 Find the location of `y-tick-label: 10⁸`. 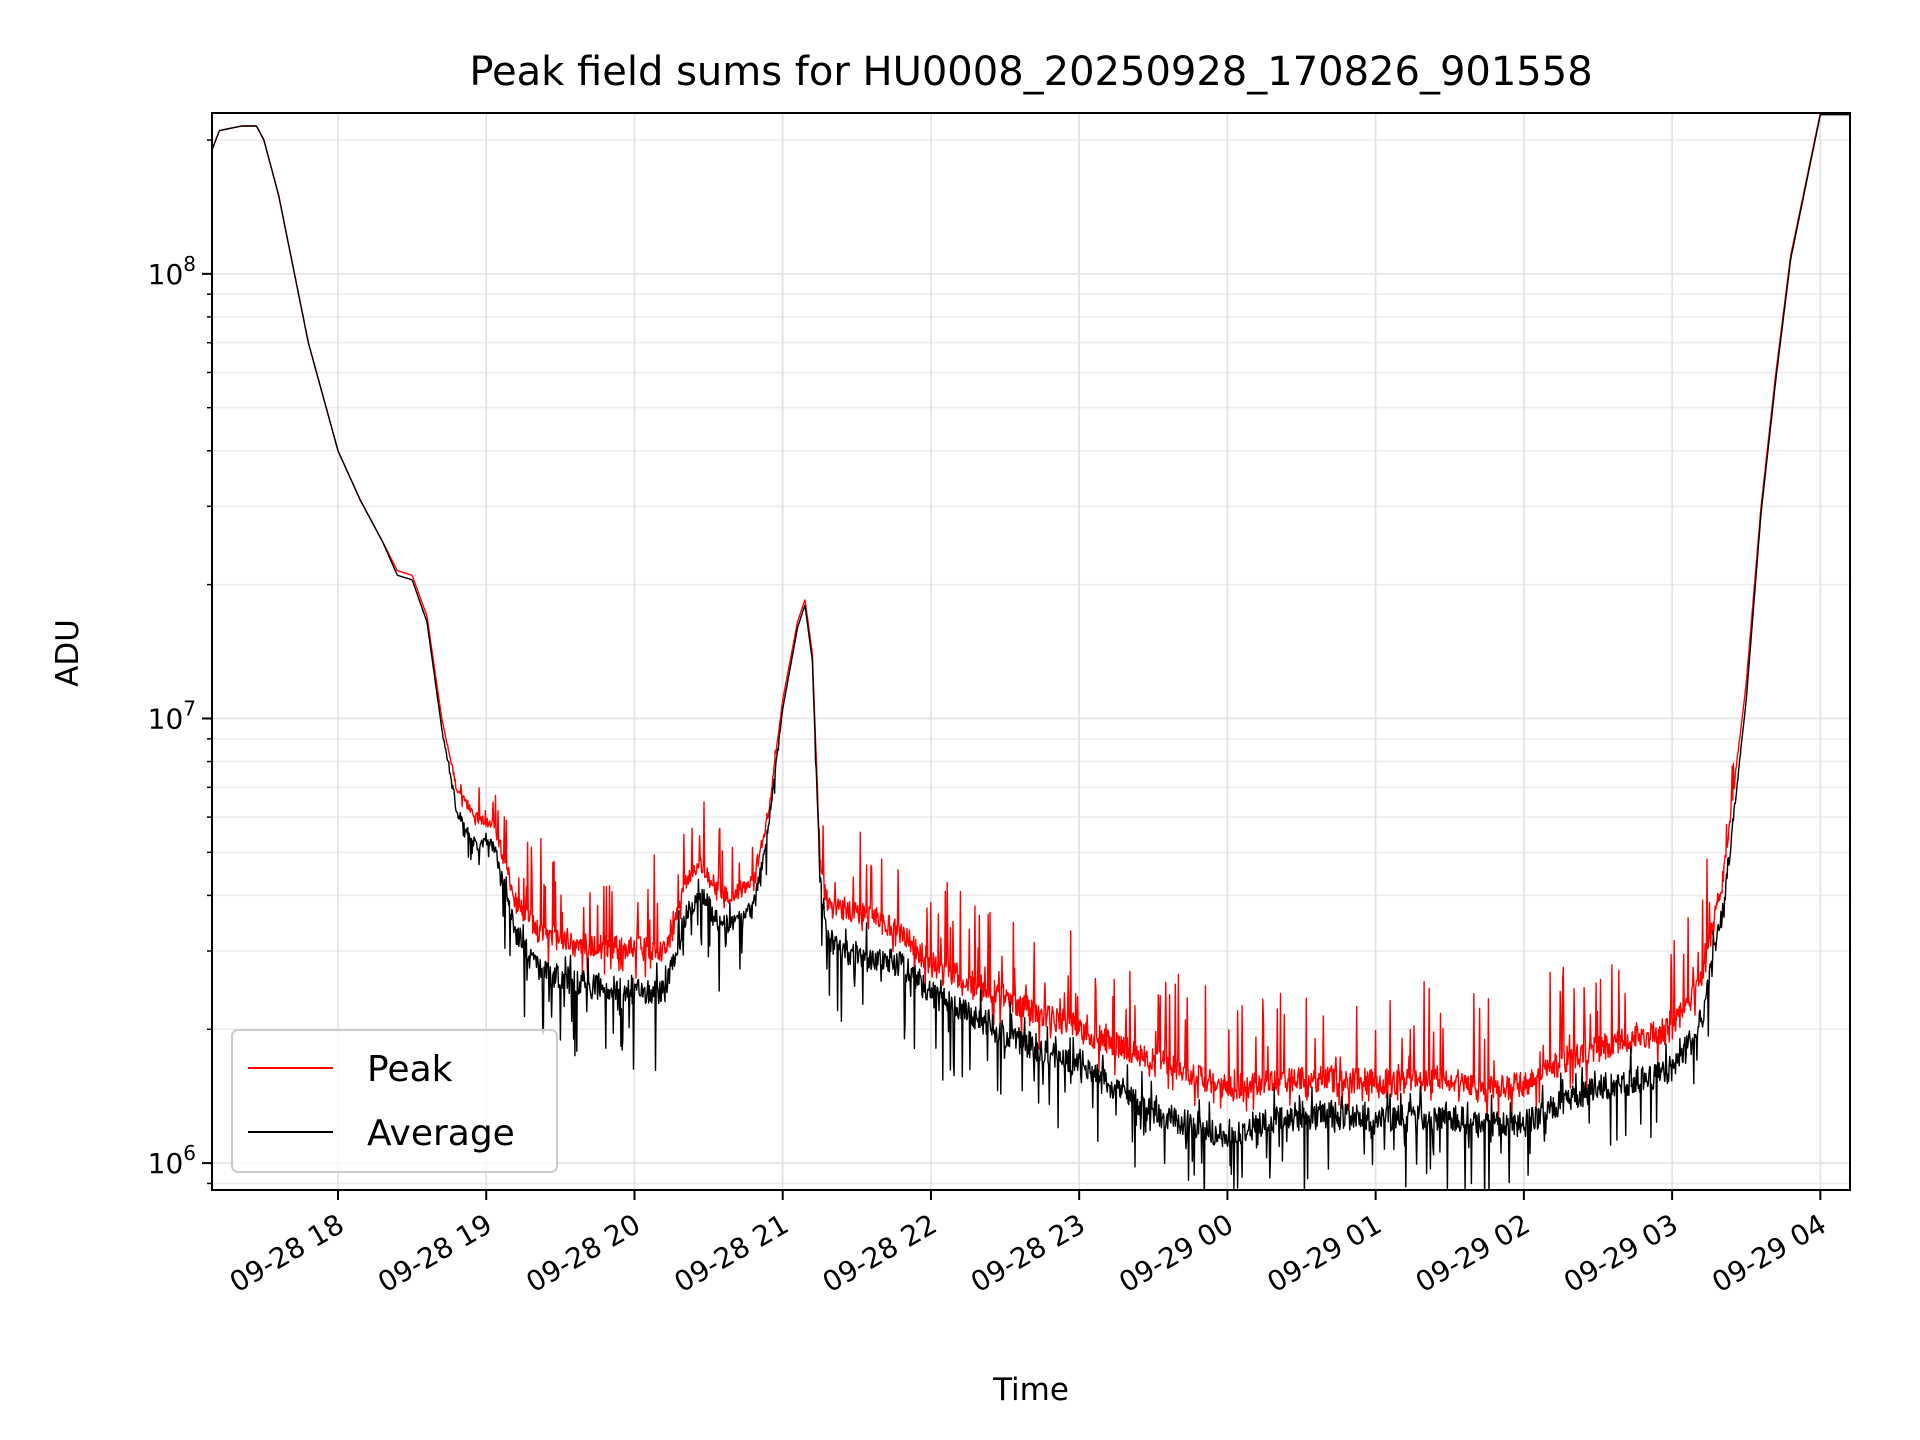

y-tick-label: 10⁸ is located at coordinates (172, 271).